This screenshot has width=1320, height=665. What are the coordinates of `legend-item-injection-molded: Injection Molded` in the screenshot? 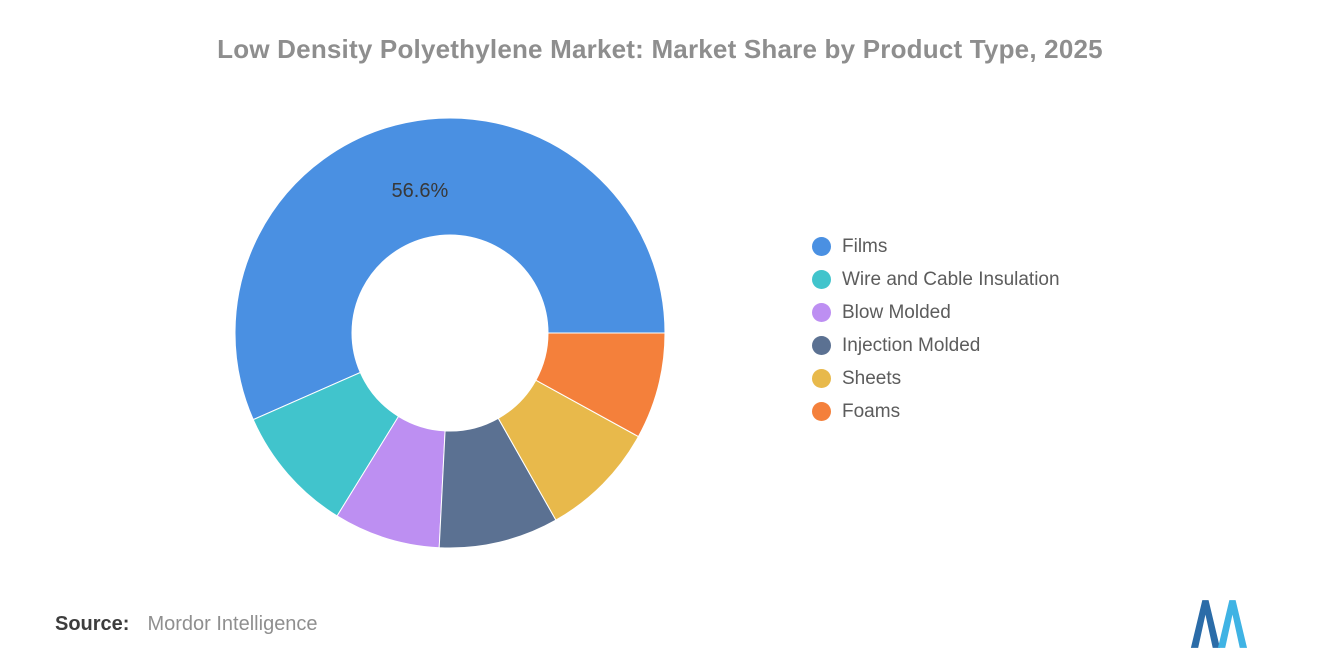 It's located at (936, 345).